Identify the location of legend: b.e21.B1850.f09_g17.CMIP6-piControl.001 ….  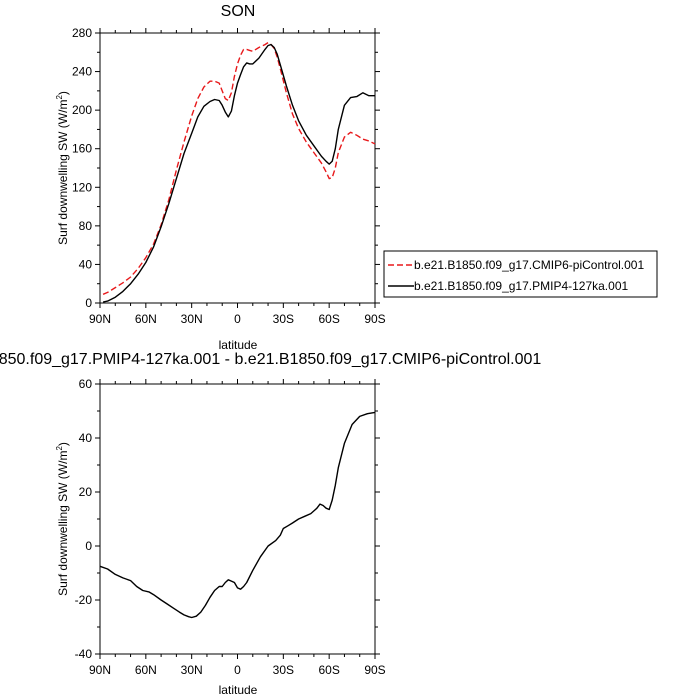
(520, 274).